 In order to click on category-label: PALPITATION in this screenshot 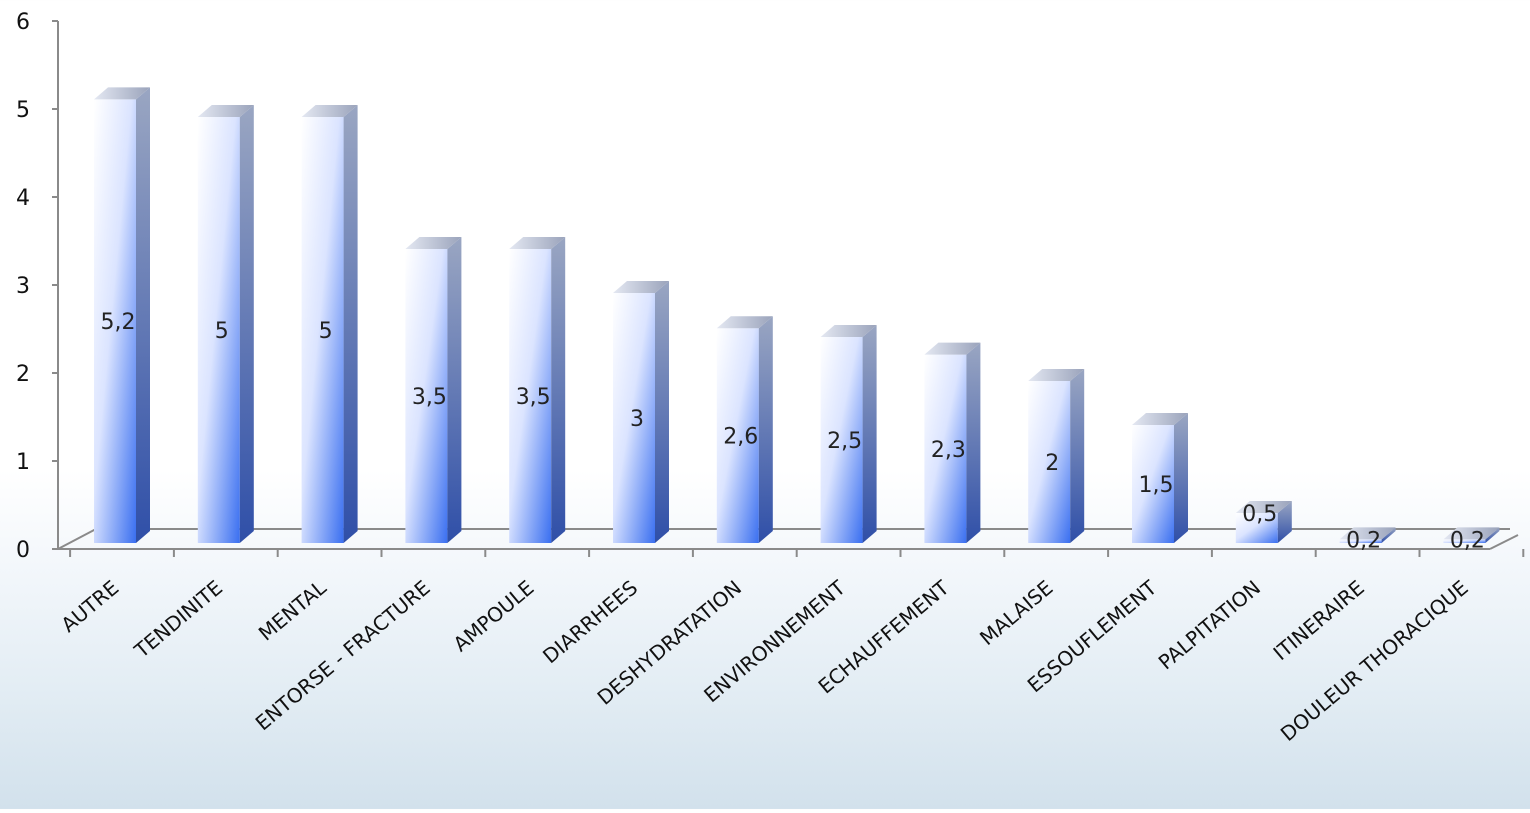, I will do `click(1209, 624)`.